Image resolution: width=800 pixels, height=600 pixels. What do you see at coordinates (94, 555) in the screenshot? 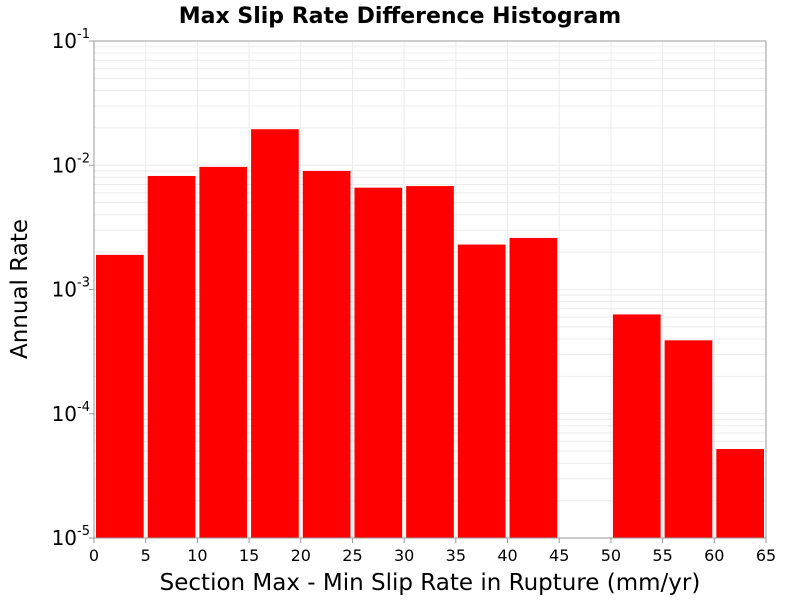
I see `x-tick-label: 0` at bounding box center [94, 555].